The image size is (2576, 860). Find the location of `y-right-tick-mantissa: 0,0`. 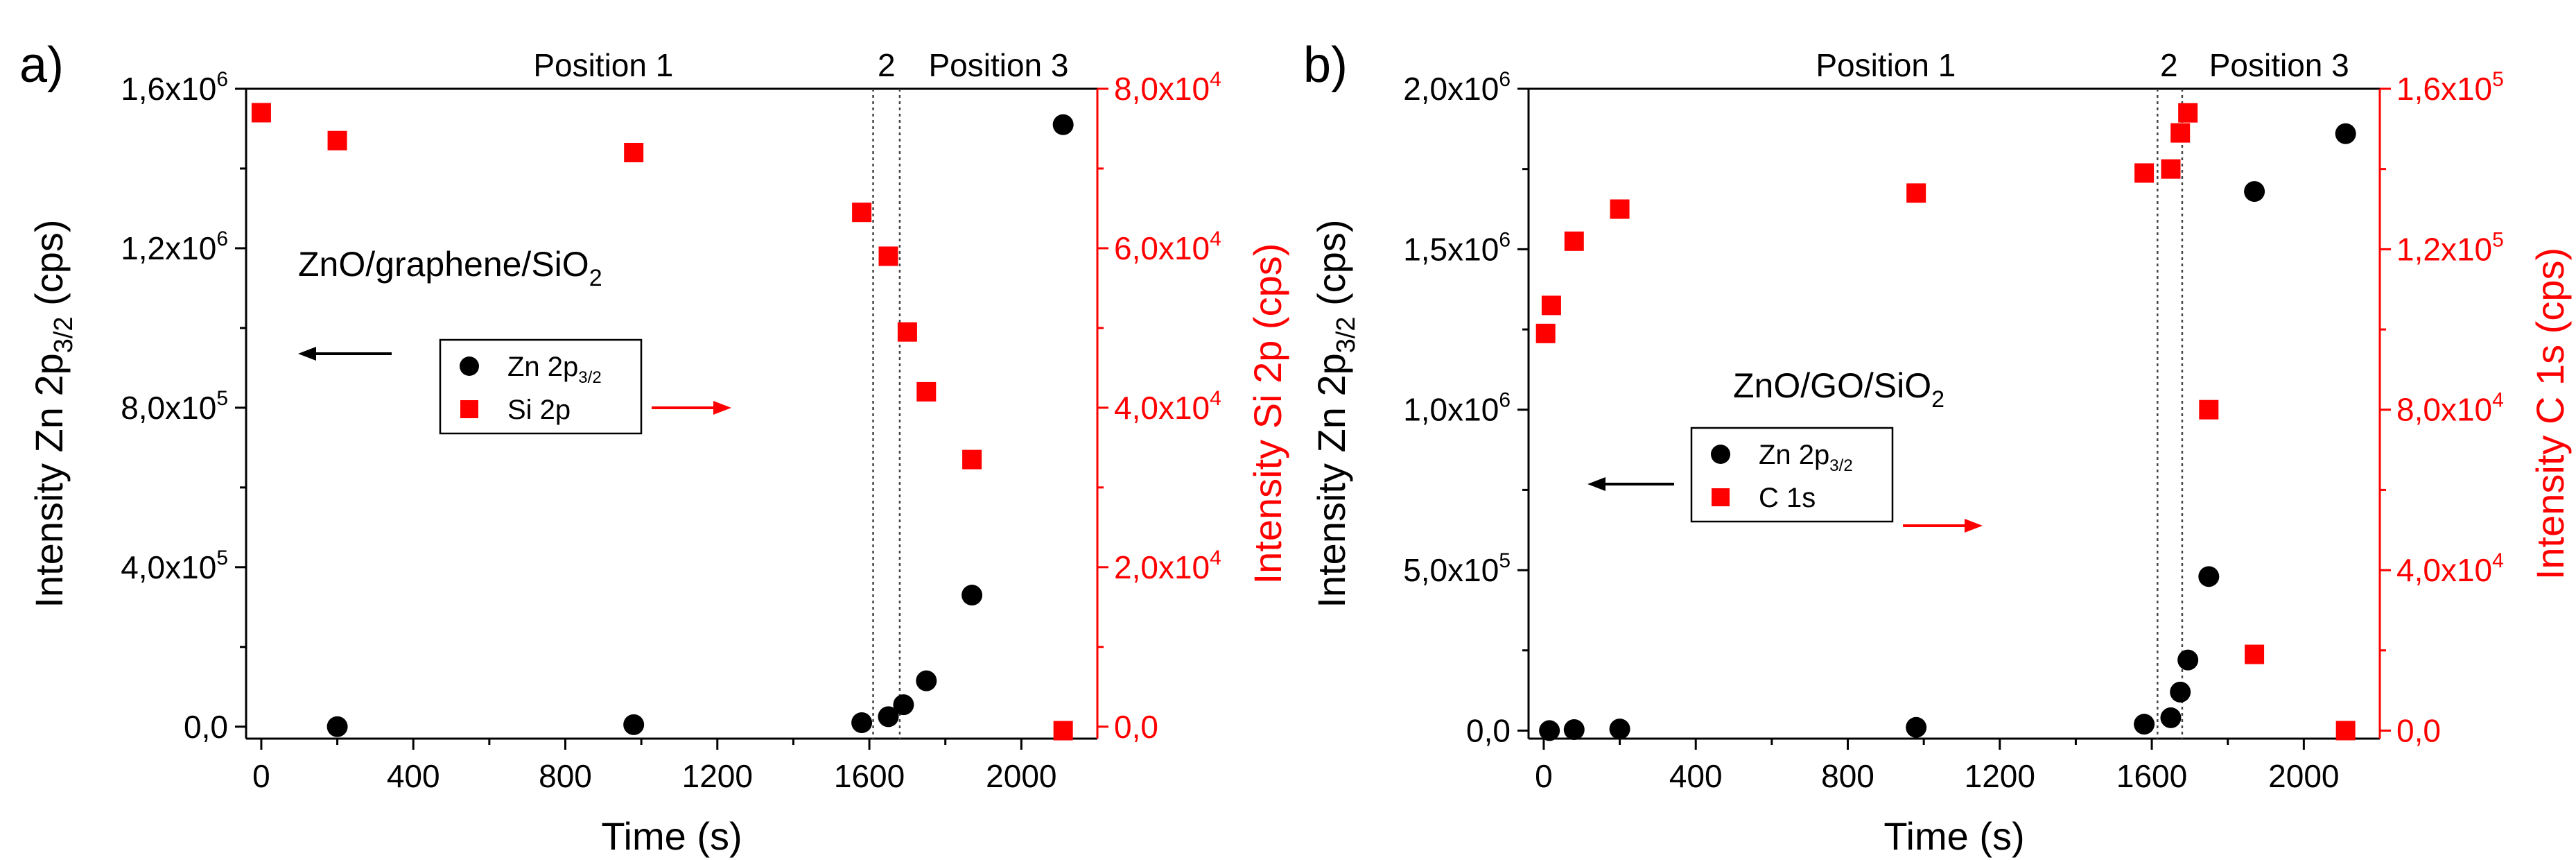

y-right-tick-mantissa: 0,0 is located at coordinates (1136, 727).